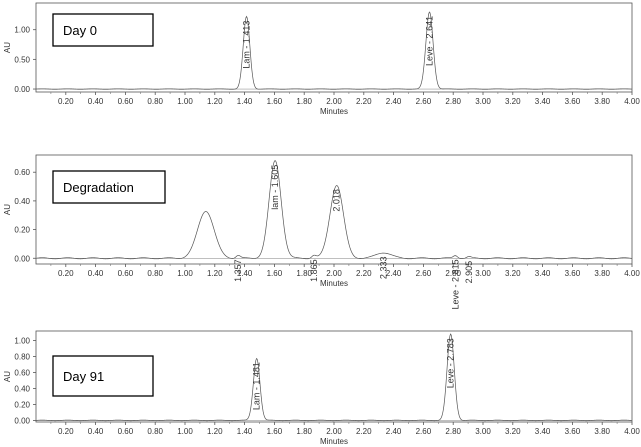 The height and width of the screenshot is (447, 641). I want to click on chart-title: Day 91, so click(83, 376).